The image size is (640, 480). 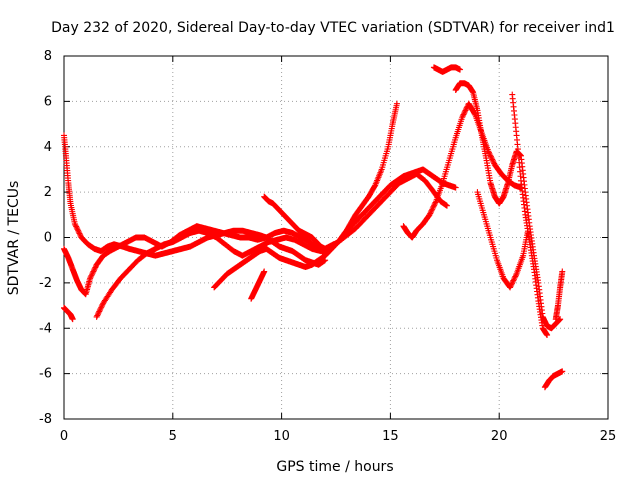 What do you see at coordinates (14, 238) in the screenshot?
I see `y-axis-title: SDTVAR / TECUs` at bounding box center [14, 238].